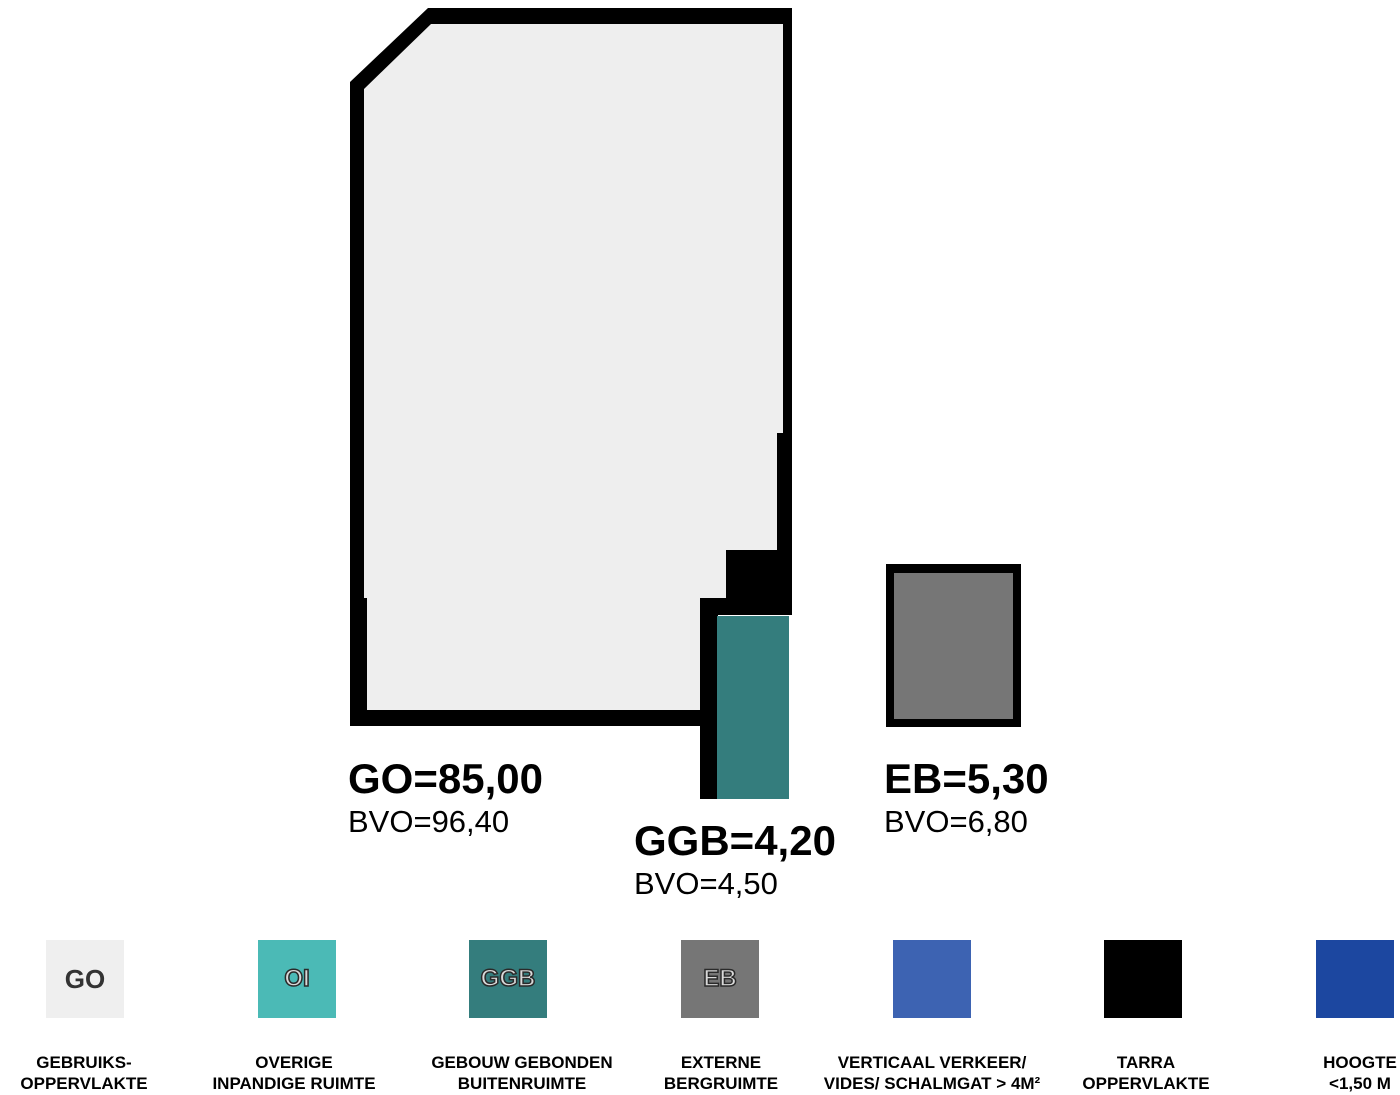 The width and height of the screenshot is (1400, 1095). I want to click on eb-bvo-value: BVO=6,80, so click(956, 821).